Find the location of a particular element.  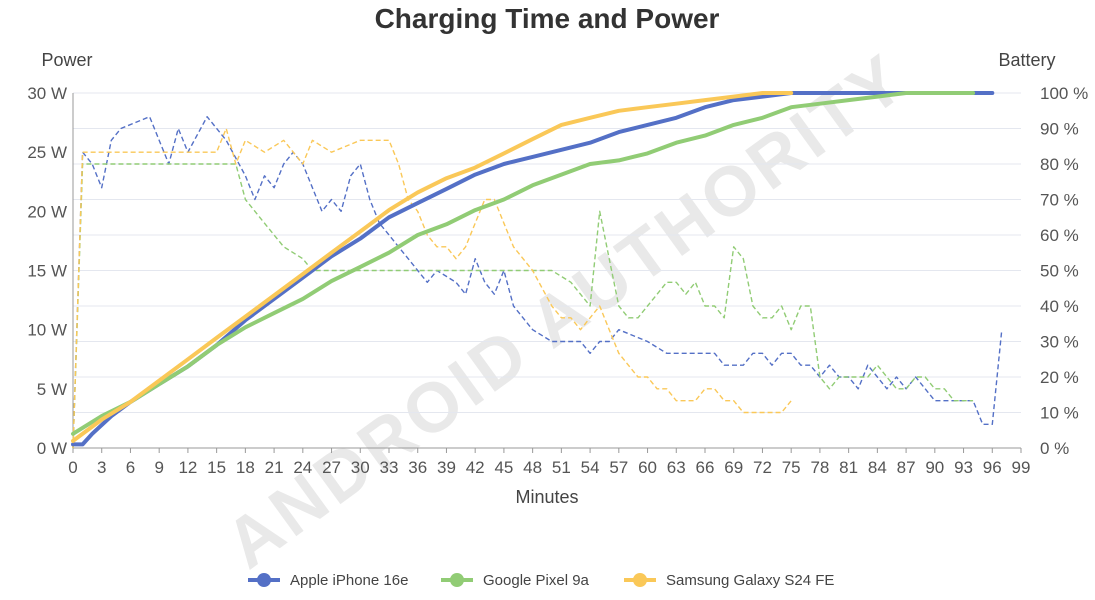

x-tick-label: 66 is located at coordinates (705, 467).